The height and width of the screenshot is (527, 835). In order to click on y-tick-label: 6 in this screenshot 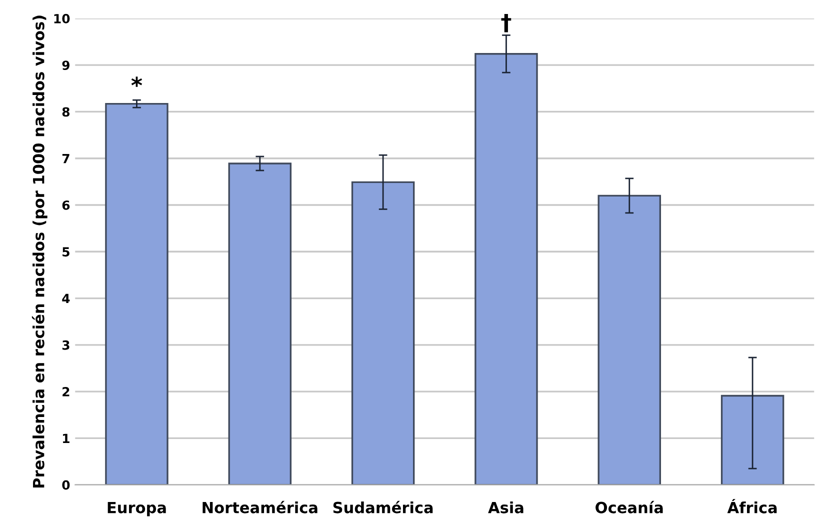, I will do `click(66, 205)`.